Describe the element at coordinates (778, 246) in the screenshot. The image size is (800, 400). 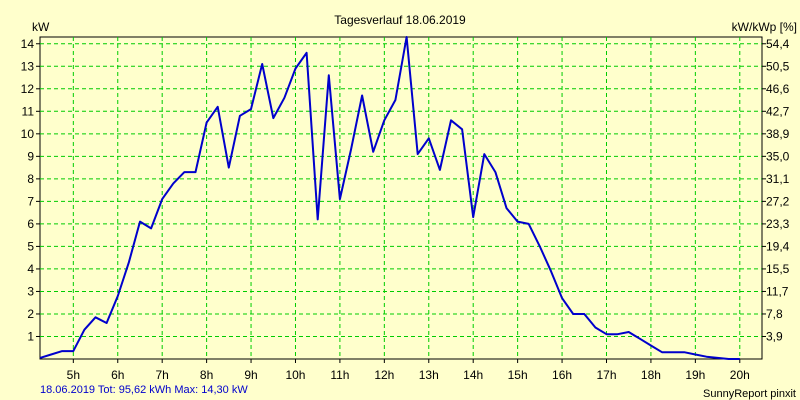
I see `y-right-tick-label: 19,4` at that location.